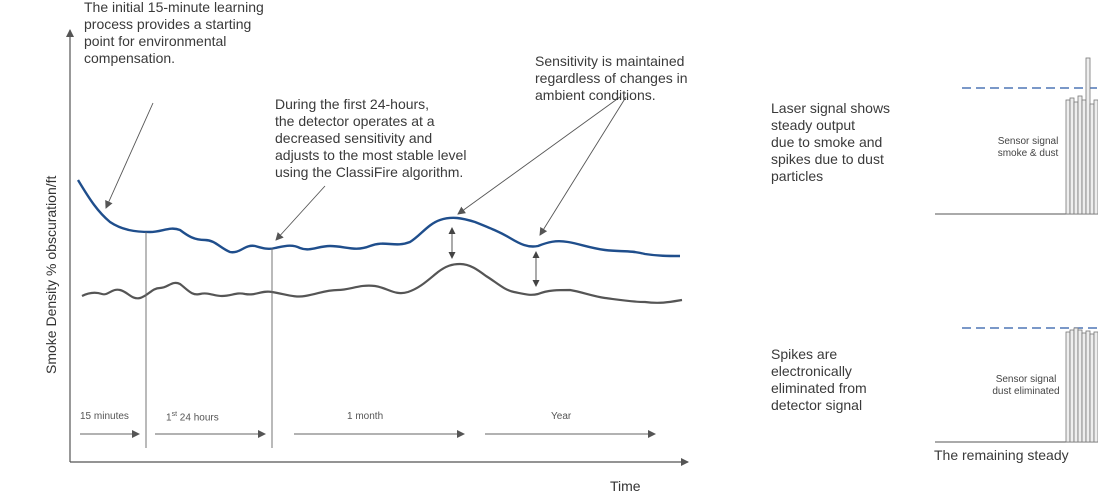  What do you see at coordinates (382, 283) in the screenshot?
I see `detector-signal-curve` at bounding box center [382, 283].